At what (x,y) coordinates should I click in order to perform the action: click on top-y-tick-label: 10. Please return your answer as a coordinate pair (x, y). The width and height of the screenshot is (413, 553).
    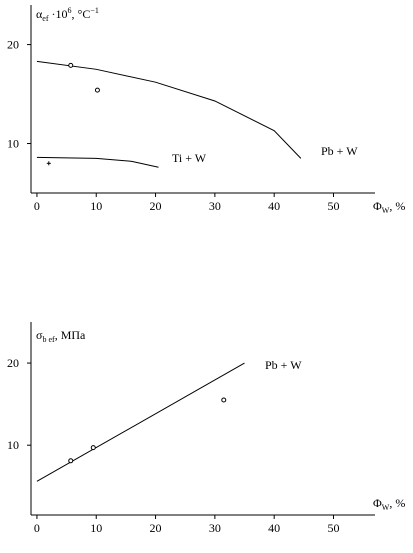
    Looking at the image, I should click on (13, 144).